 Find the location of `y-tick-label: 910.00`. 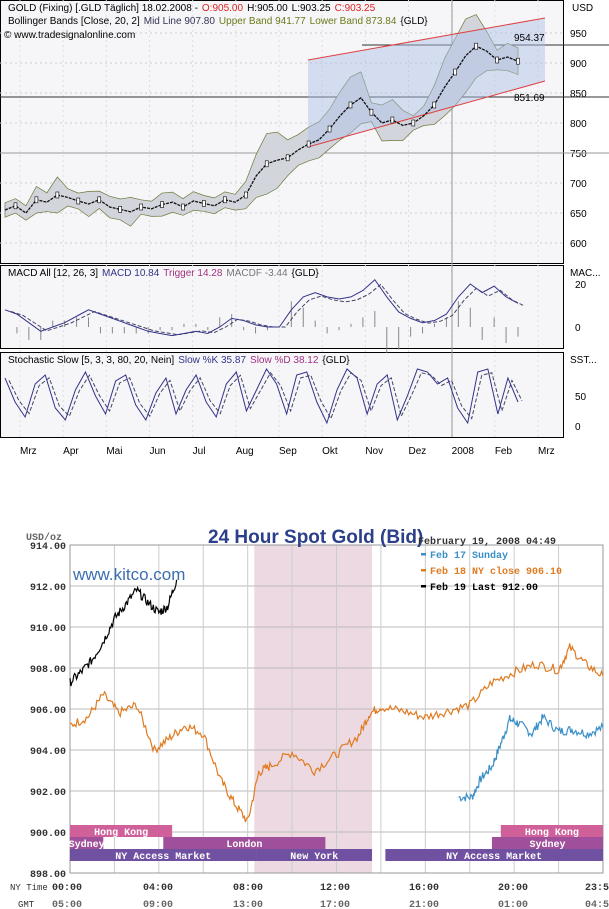

y-tick-label: 910.00 is located at coordinates (48, 629).